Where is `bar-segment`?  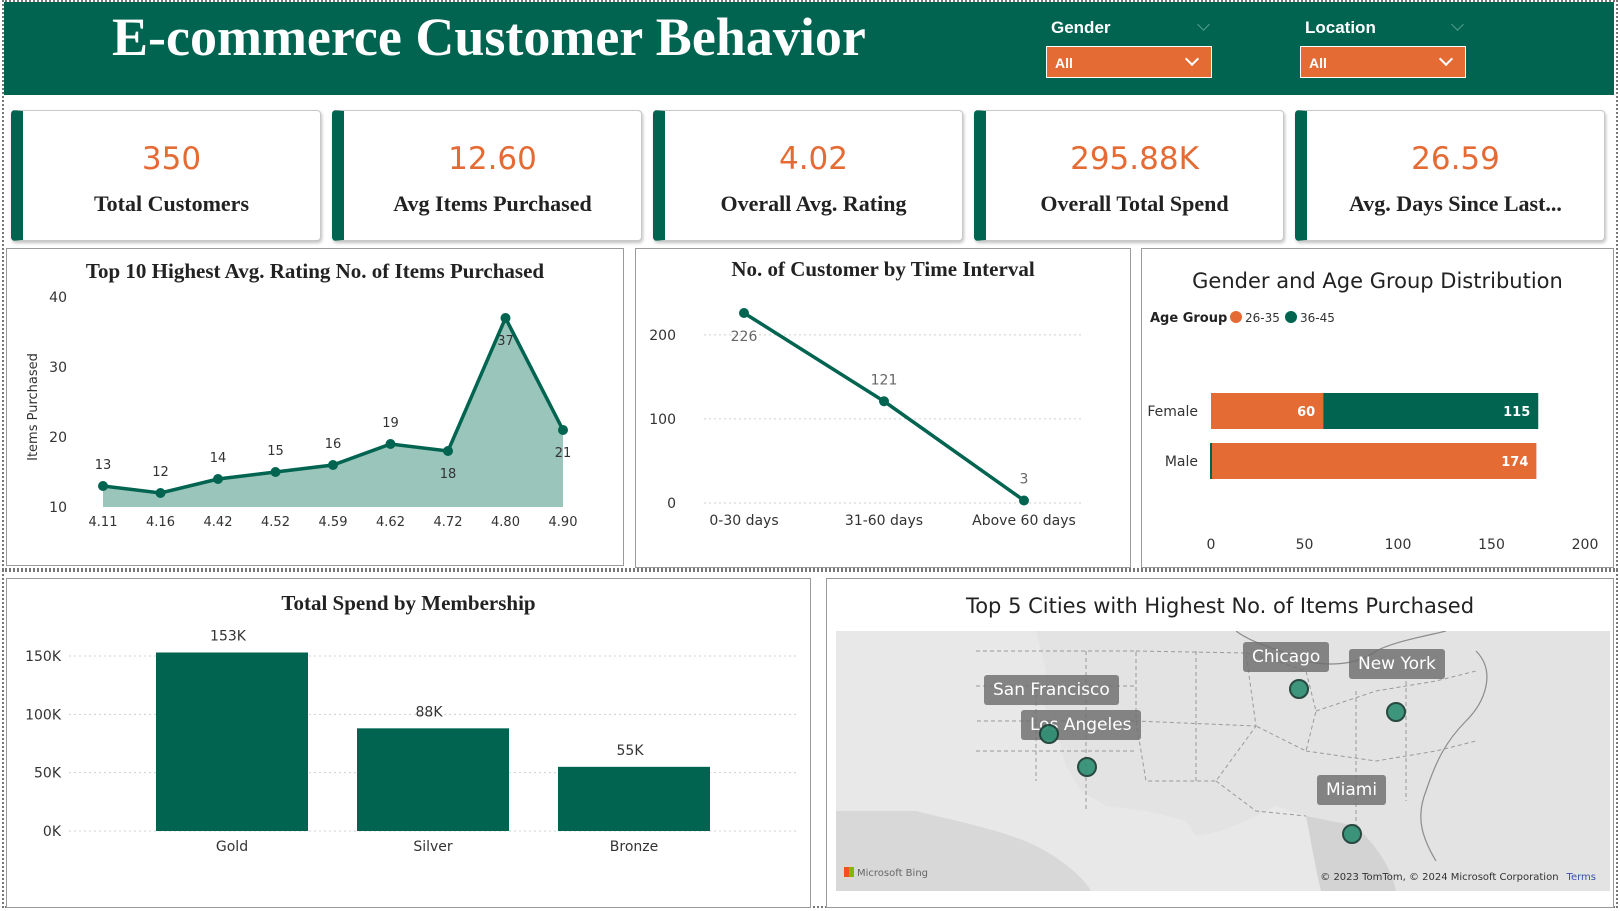
bar-segment is located at coordinates (1431, 411).